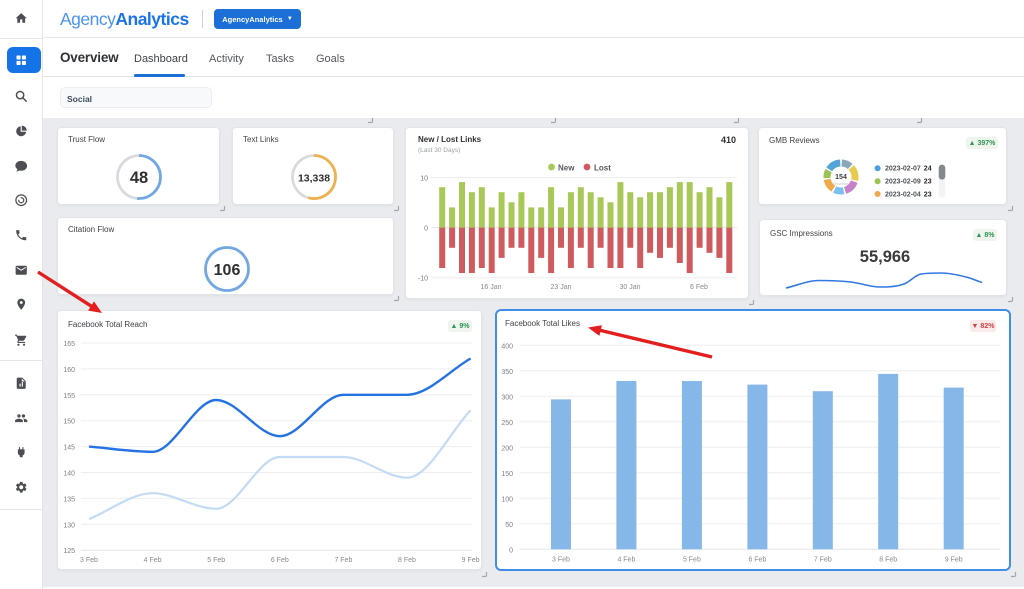 Image resolution: width=1024 pixels, height=589 pixels. What do you see at coordinates (903, 195) in the screenshot?
I see `svg-text: 2023-02-04` at bounding box center [903, 195].